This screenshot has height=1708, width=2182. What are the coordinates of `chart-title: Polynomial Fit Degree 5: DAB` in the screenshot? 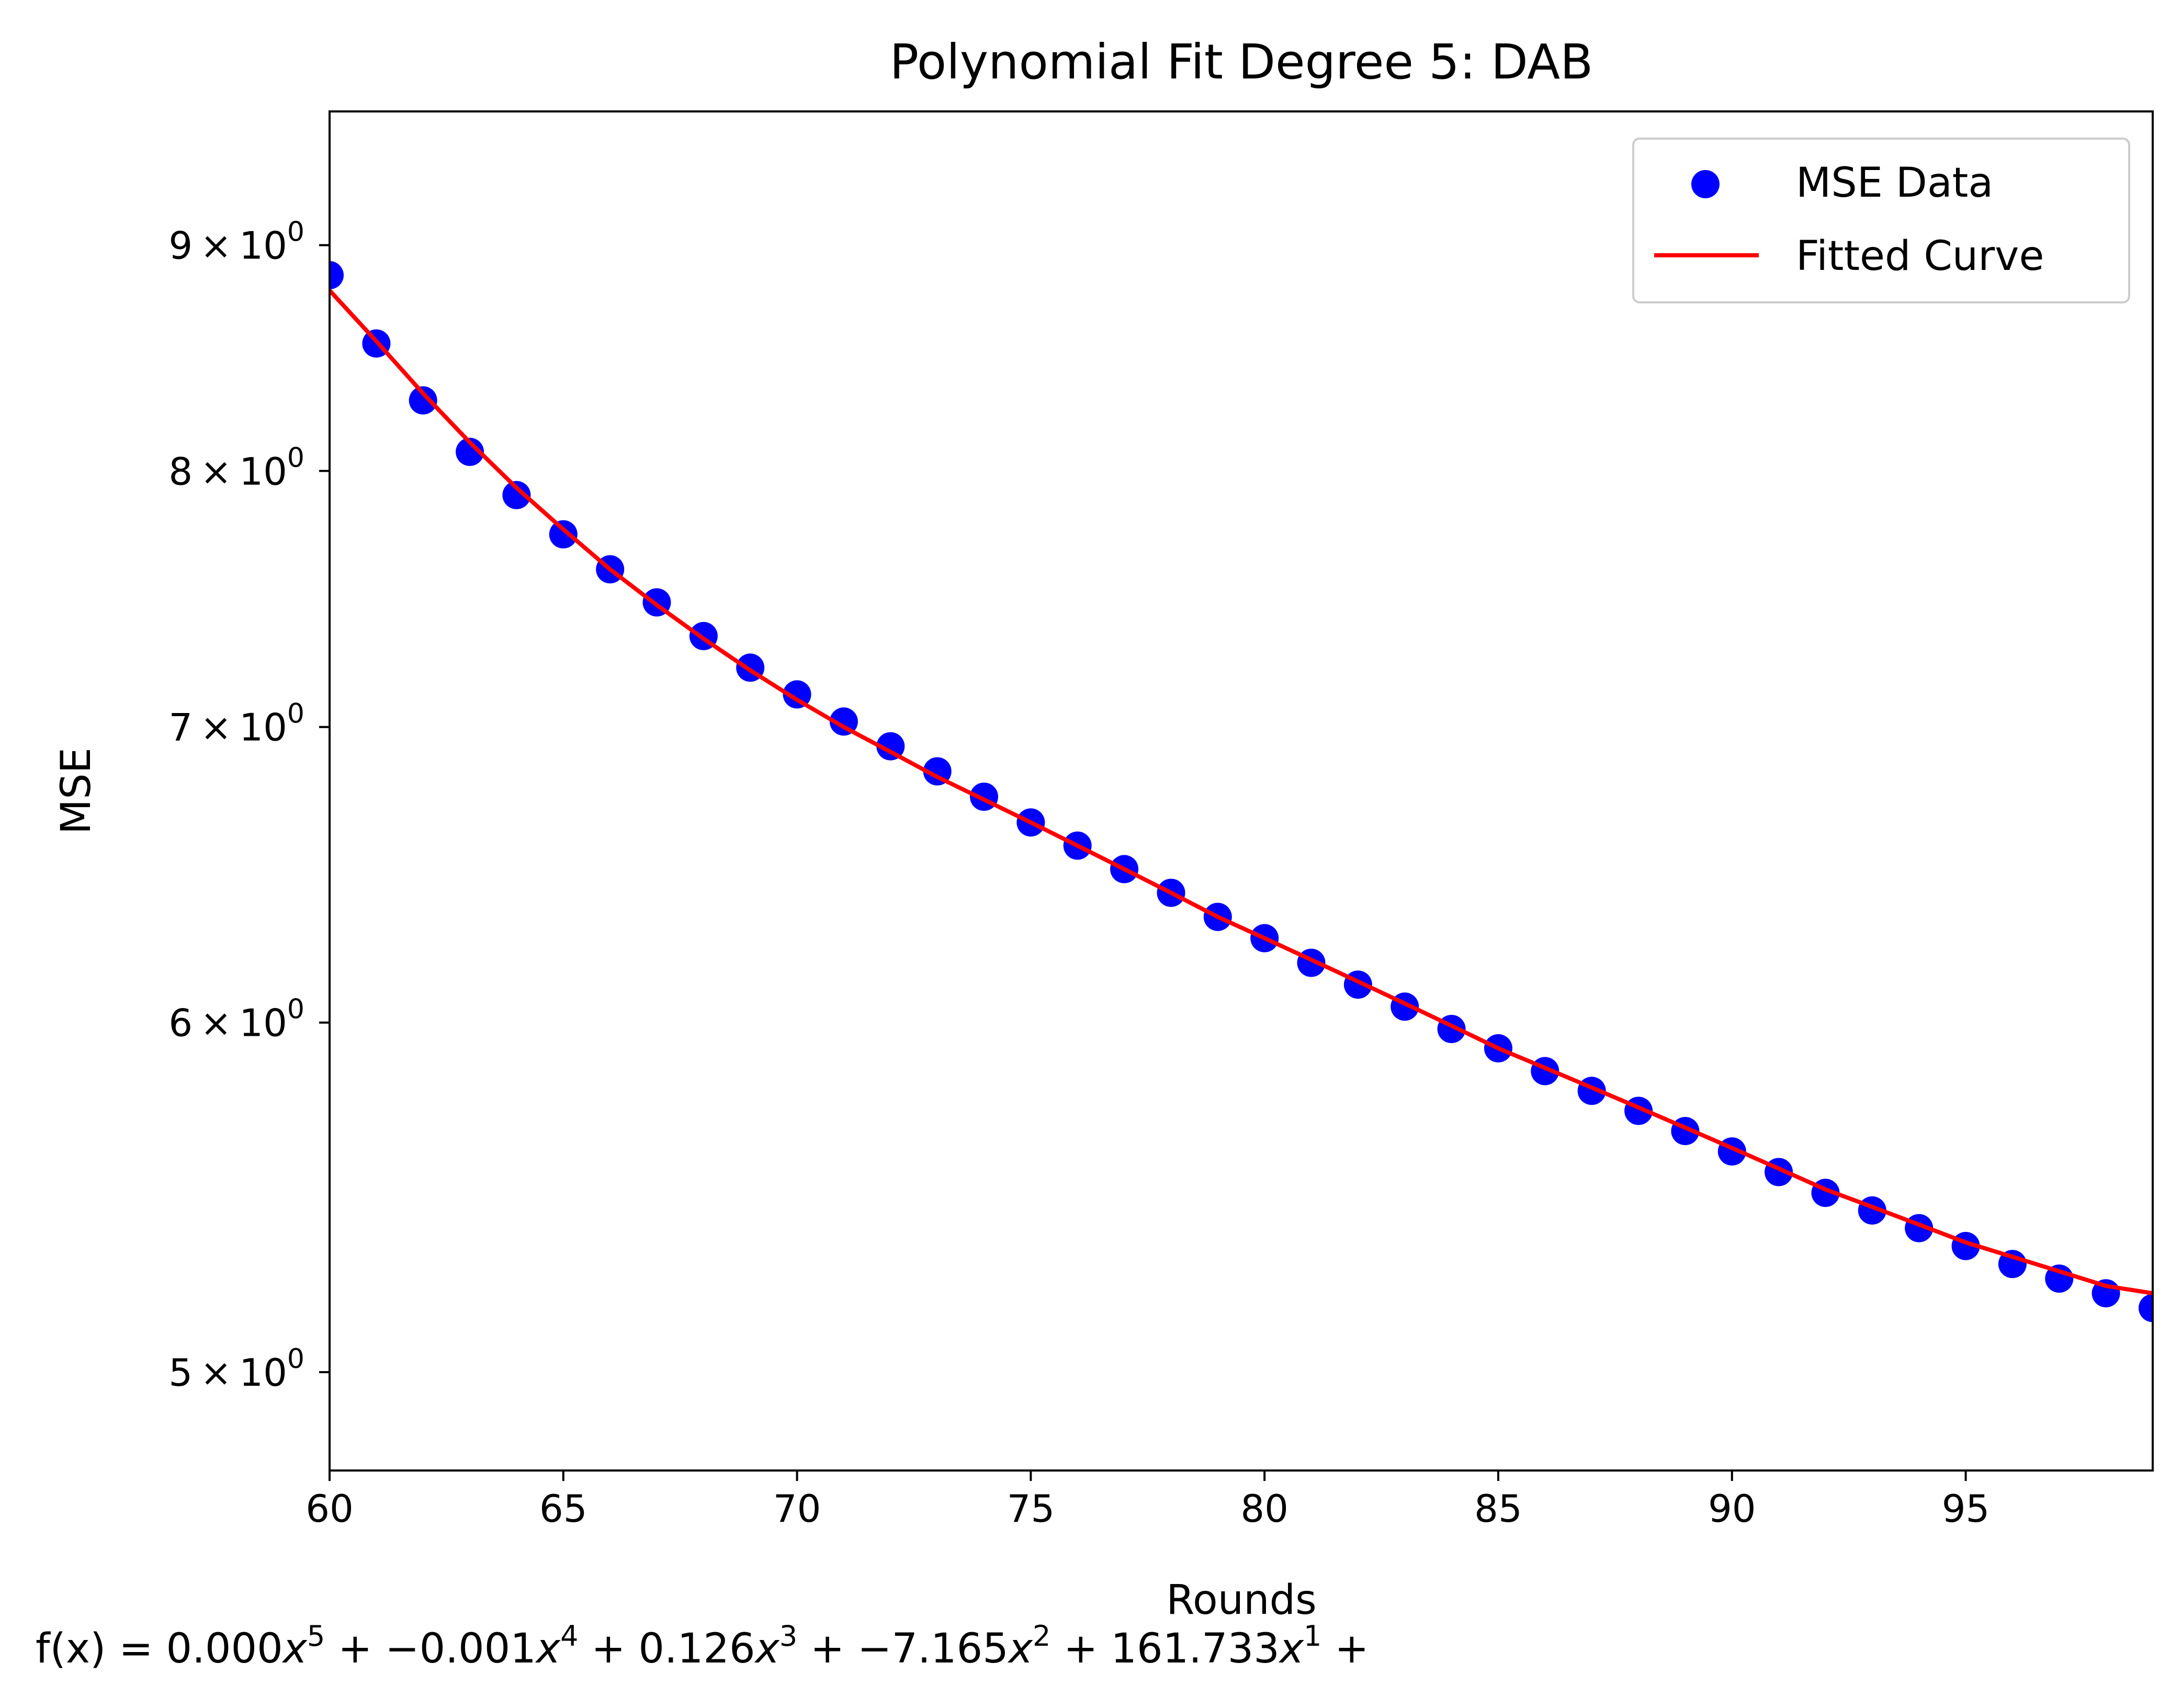 It's located at (1241, 62).